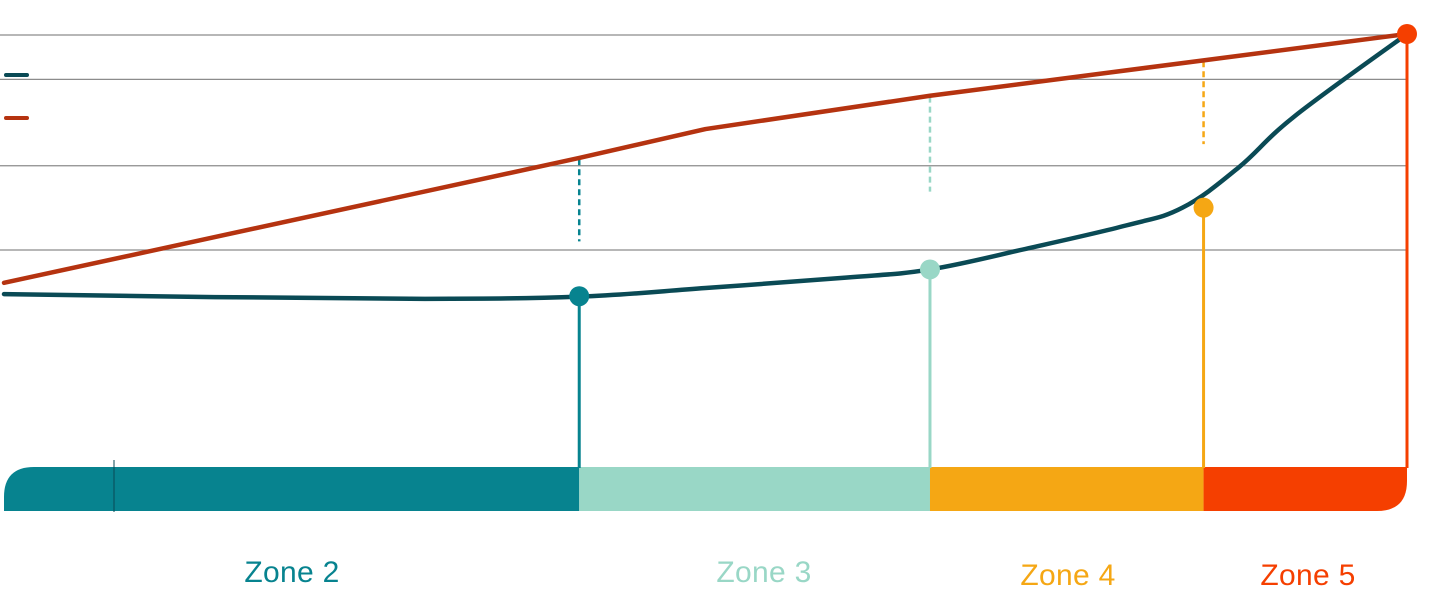  I want to click on zone-3-label: Zone 3, so click(763, 572).